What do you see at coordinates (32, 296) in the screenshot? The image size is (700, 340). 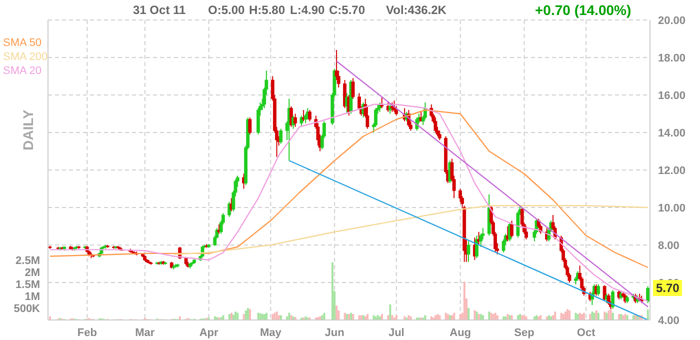 I see `y2-tick-label: 1M` at bounding box center [32, 296].